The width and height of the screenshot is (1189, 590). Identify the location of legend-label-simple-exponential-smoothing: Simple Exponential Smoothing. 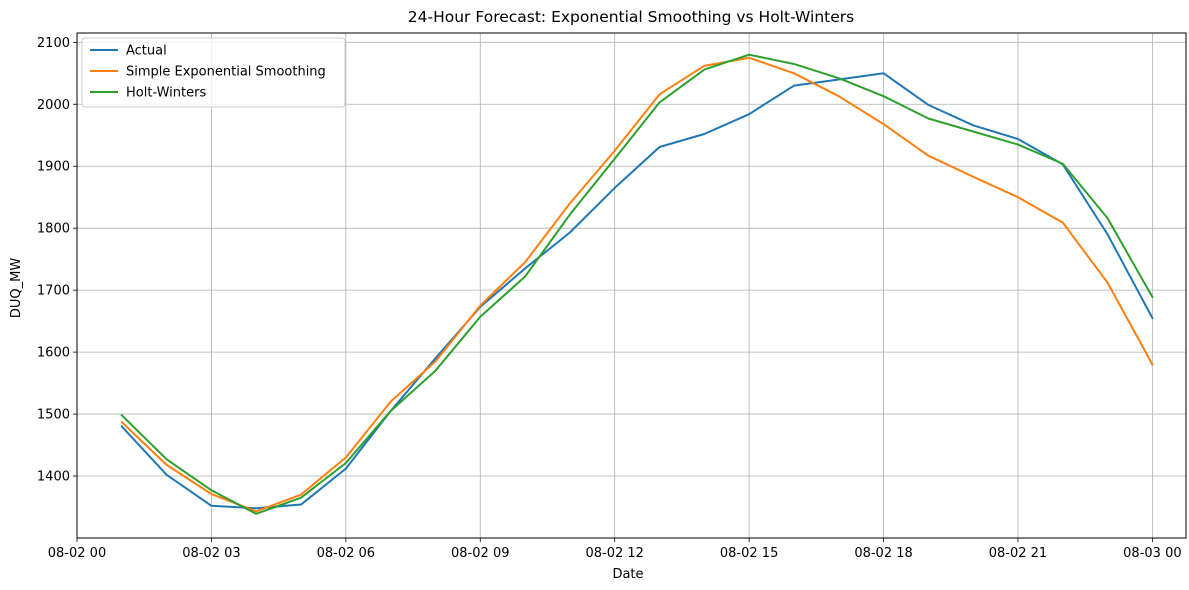
(226, 72).